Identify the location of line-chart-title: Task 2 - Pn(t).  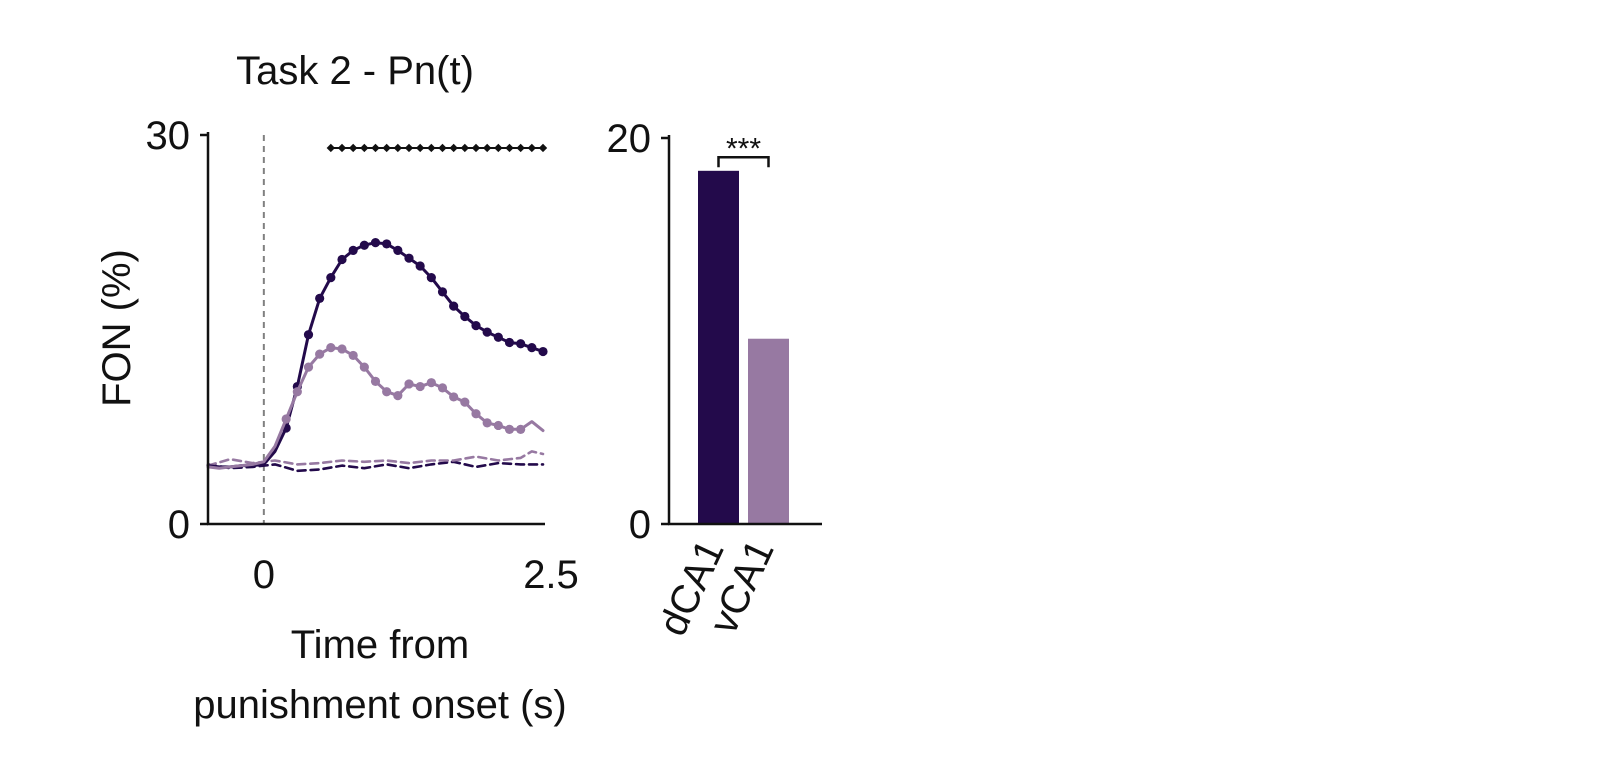
(355, 71).